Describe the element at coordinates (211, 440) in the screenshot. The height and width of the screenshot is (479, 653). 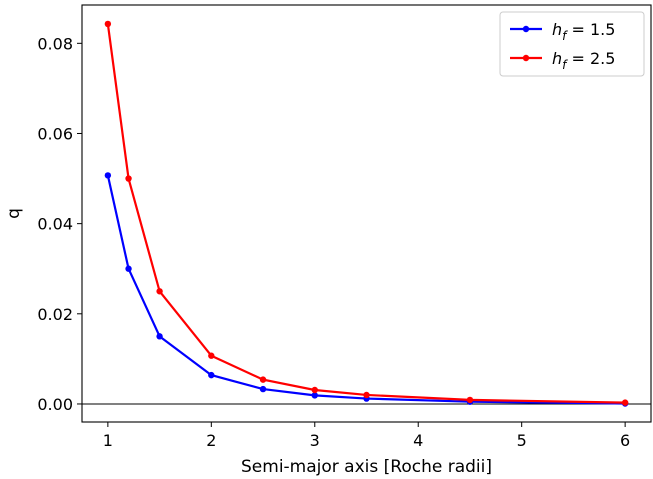
I see `x-tick-label: 2` at that location.